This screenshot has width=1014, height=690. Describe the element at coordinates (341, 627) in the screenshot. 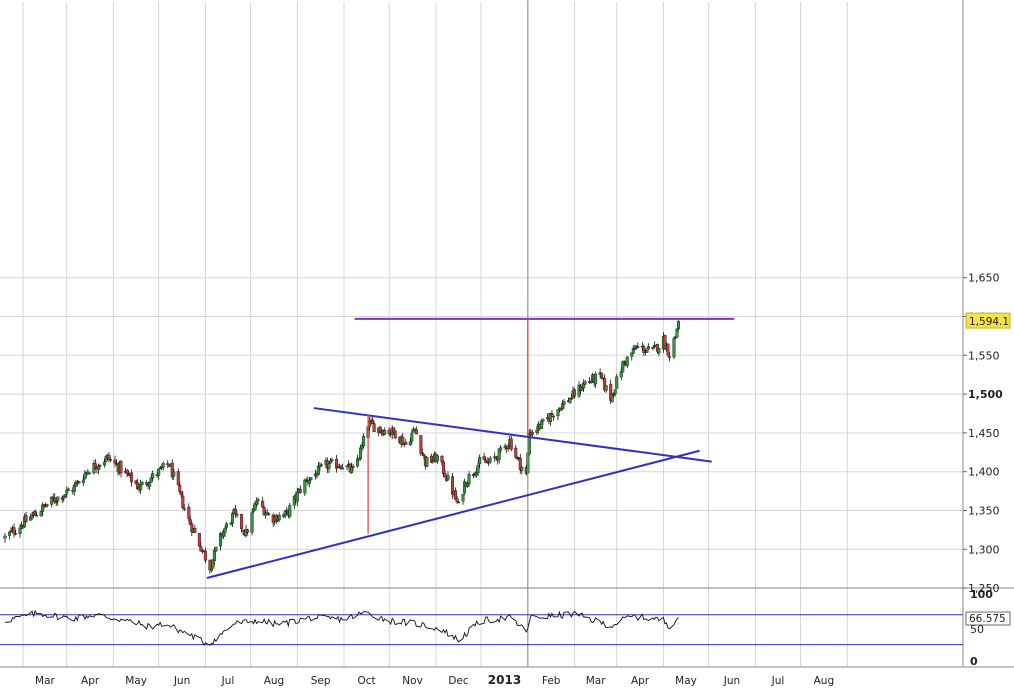

I see `oscillator-line` at that location.